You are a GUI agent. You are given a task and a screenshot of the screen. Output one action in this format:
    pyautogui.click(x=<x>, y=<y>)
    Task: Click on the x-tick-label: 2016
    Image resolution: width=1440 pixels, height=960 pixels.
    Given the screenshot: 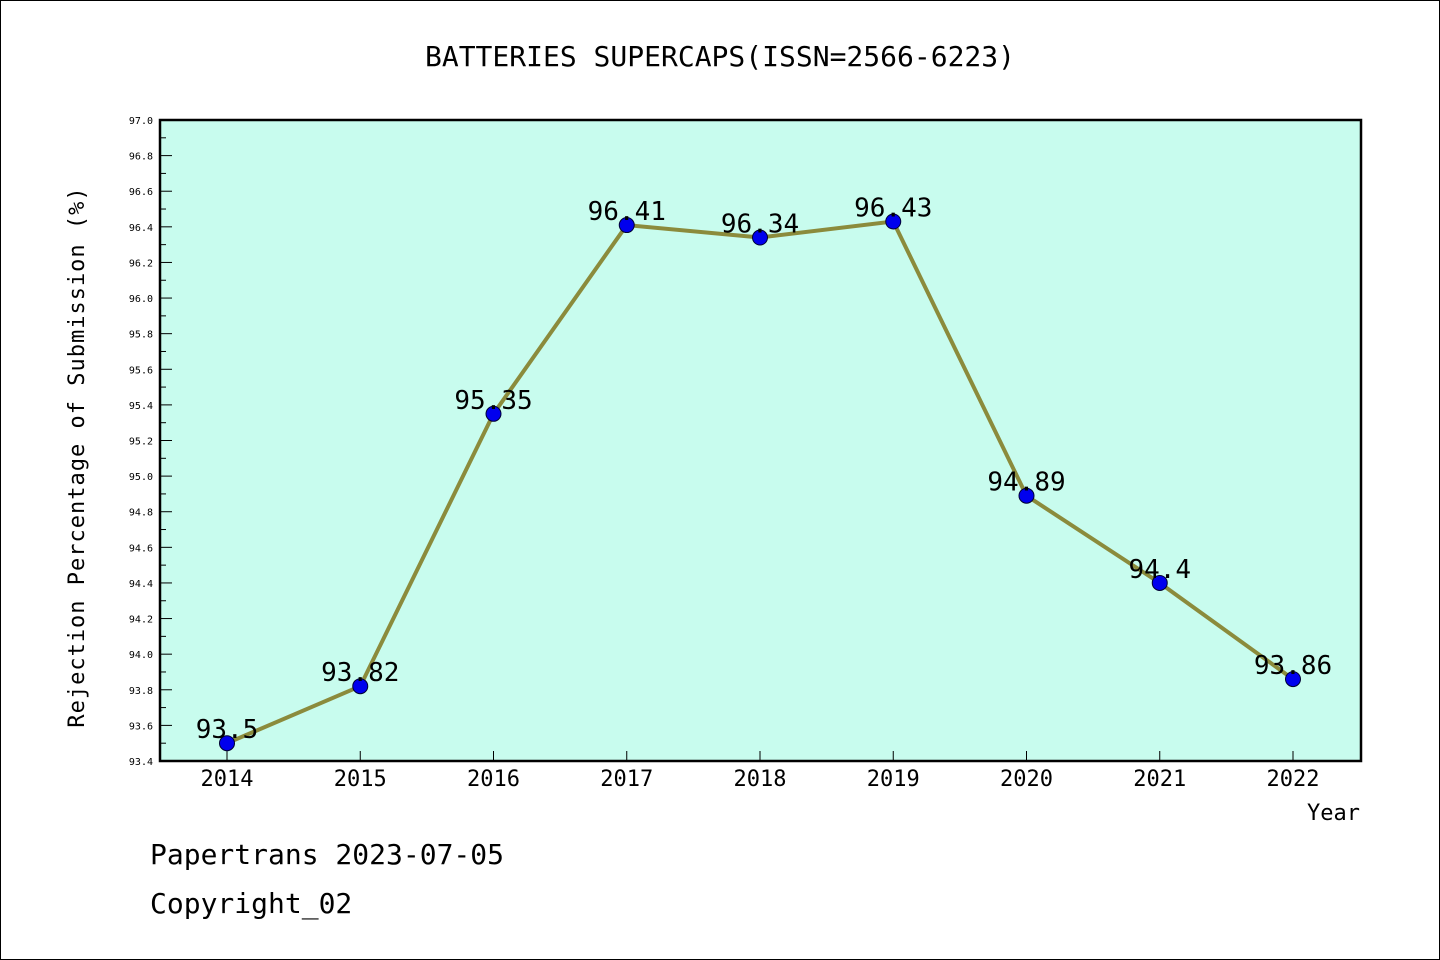 What is the action you would take?
    pyautogui.click(x=493, y=779)
    